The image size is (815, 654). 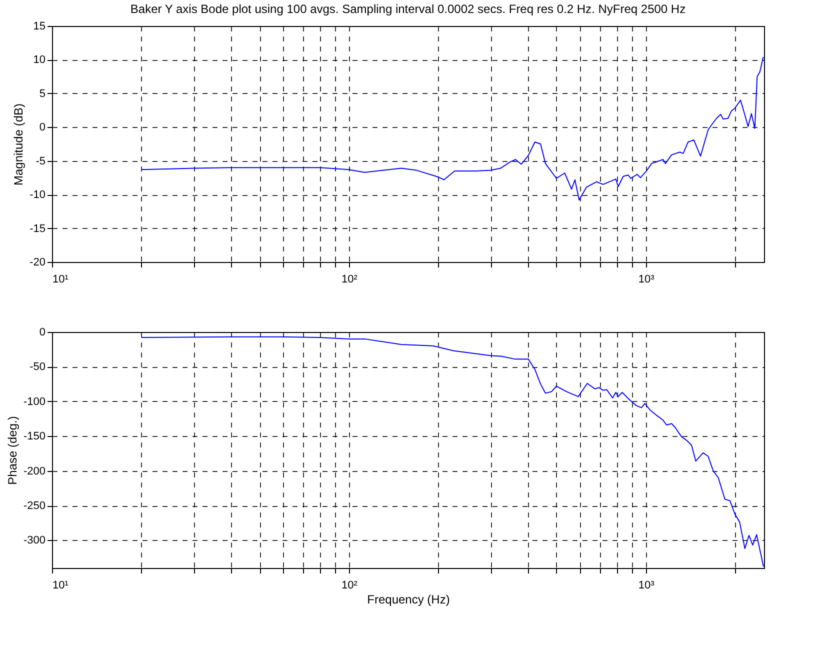 I want to click on y-tick-label: -10, so click(x=38, y=195).